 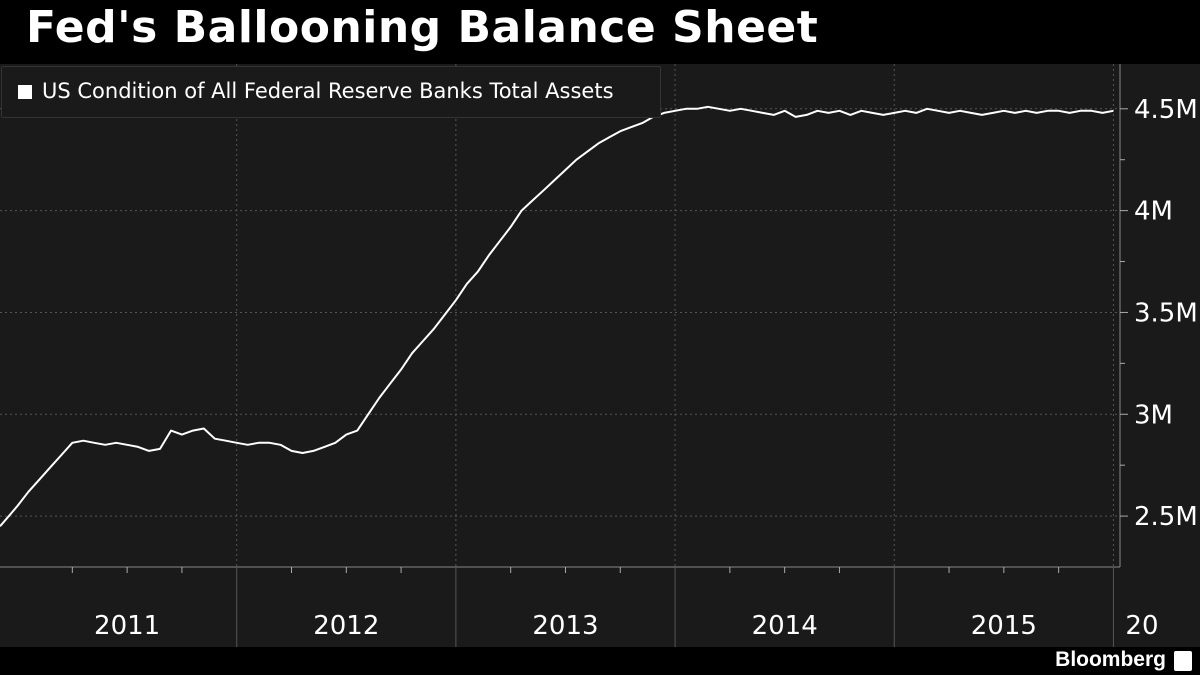 What do you see at coordinates (1166, 313) in the screenshot?
I see `y-tick-label: 3.5M` at bounding box center [1166, 313].